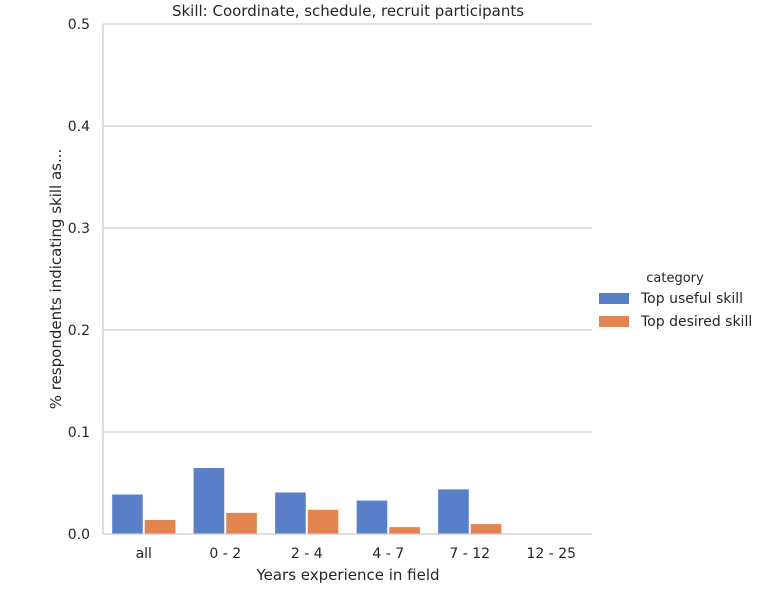 The width and height of the screenshot is (765, 600). I want to click on legend-label: Top desired skill, so click(696, 322).